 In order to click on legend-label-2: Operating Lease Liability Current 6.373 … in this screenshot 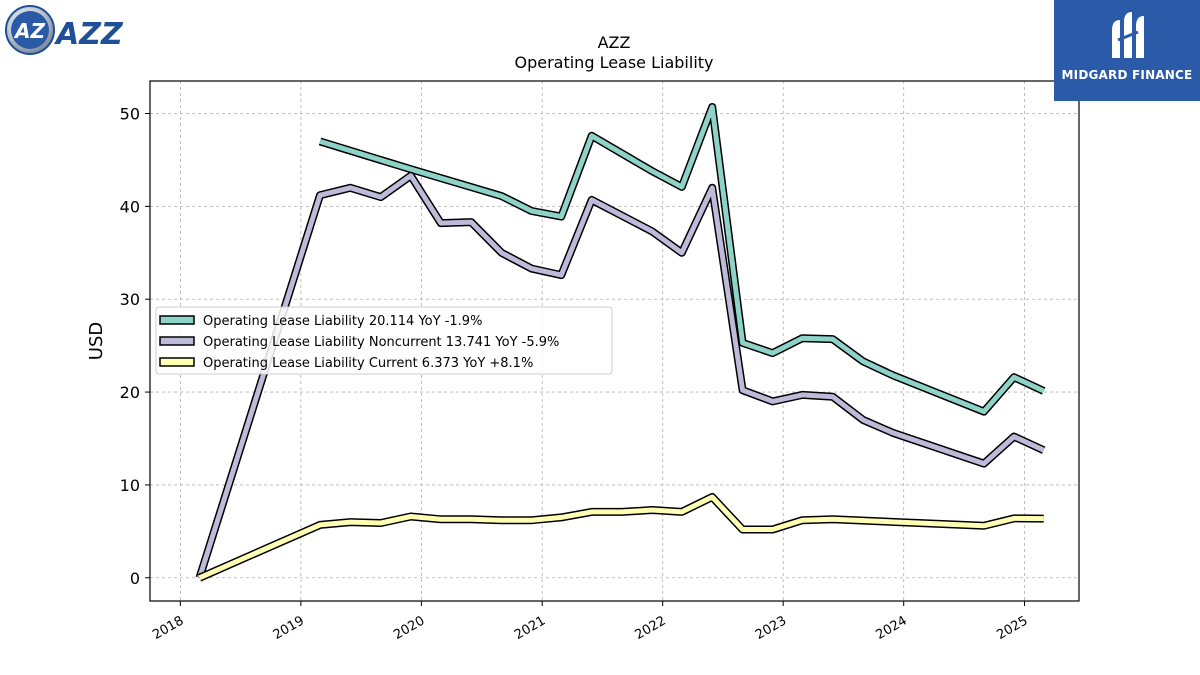, I will do `click(368, 363)`.